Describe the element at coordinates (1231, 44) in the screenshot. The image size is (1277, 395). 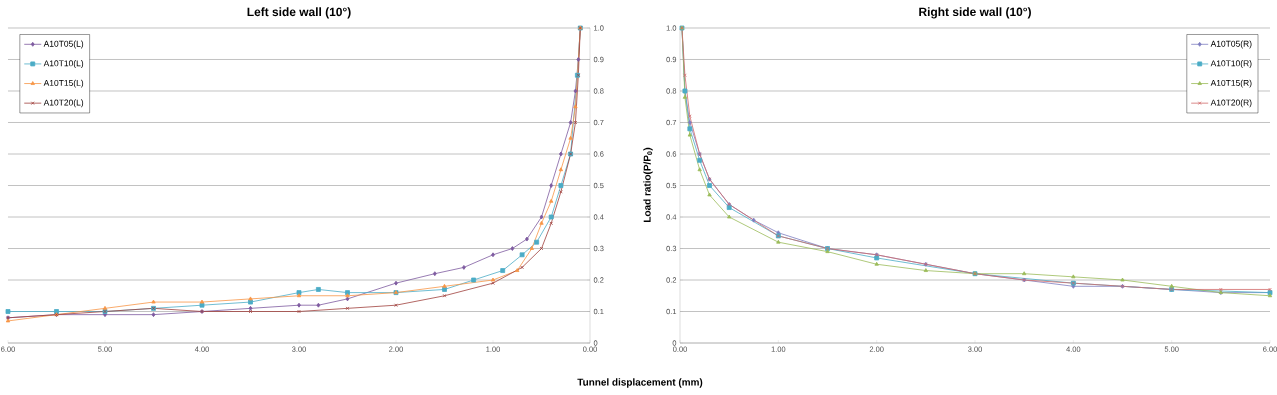
I see `legend-label: A10T05(R)` at that location.